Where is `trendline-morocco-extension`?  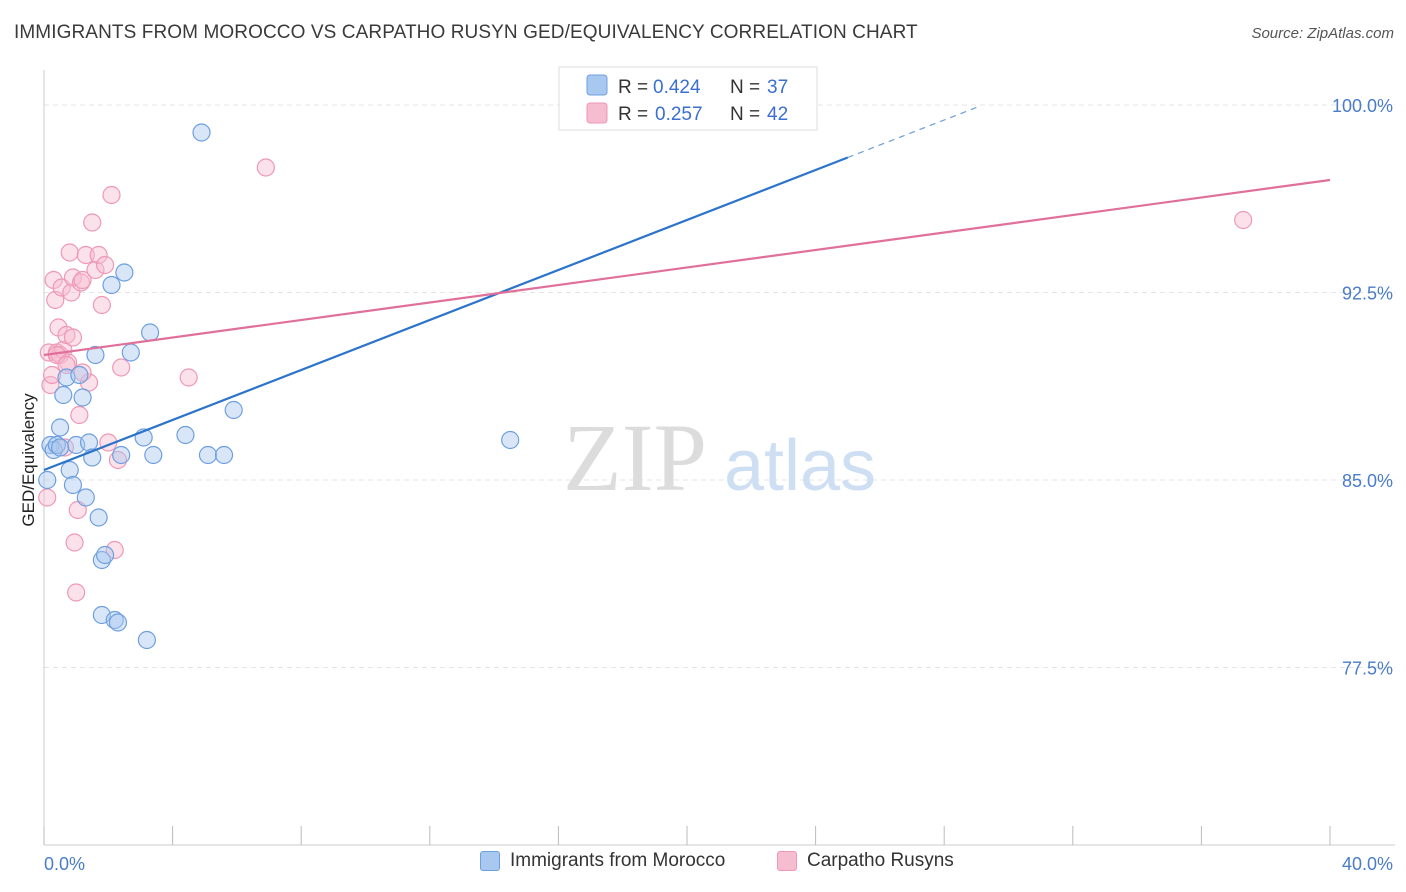 trendline-morocco-extension is located at coordinates (912, 132).